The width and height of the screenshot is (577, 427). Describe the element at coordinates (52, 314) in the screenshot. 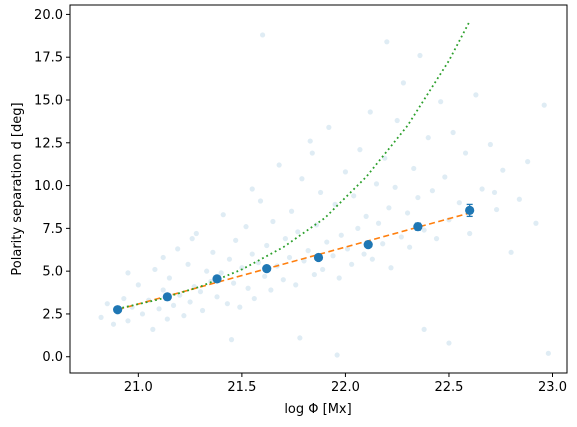

I see `y-tick-label: 2.5` at that location.